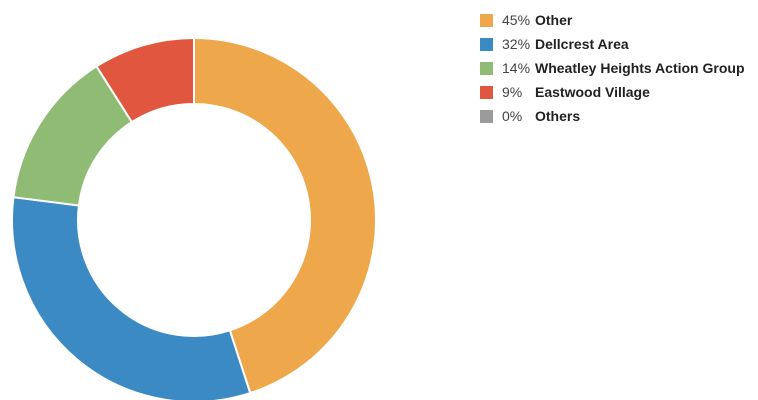 The width and height of the screenshot is (758, 400). Describe the element at coordinates (512, 116) in the screenshot. I see `legend-percent: 0%` at that location.